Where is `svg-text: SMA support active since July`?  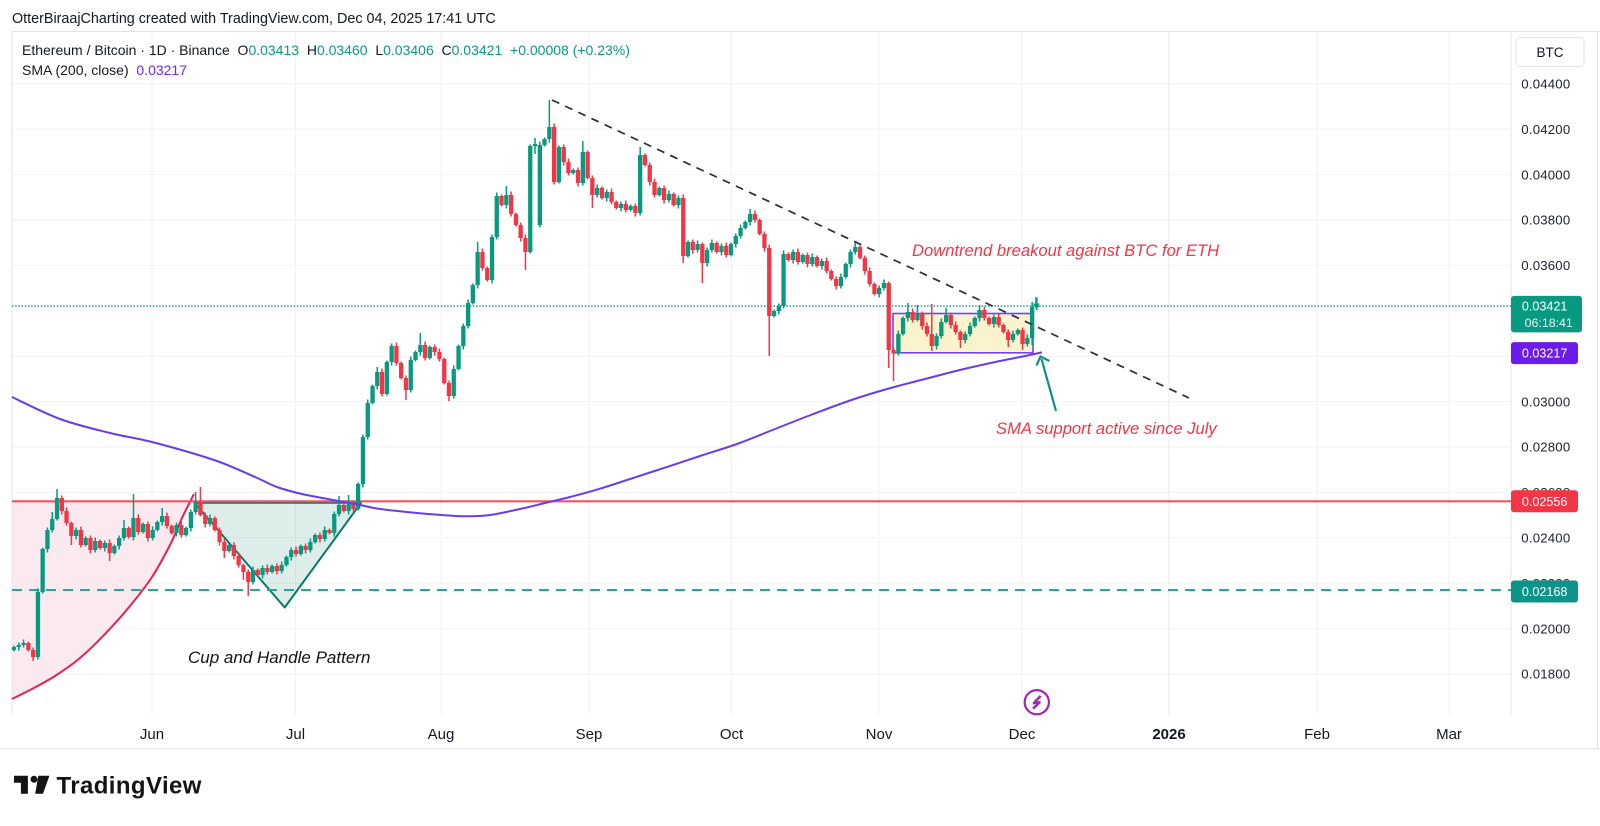
svg-text: SMA support active since July is located at coordinates (1107, 428).